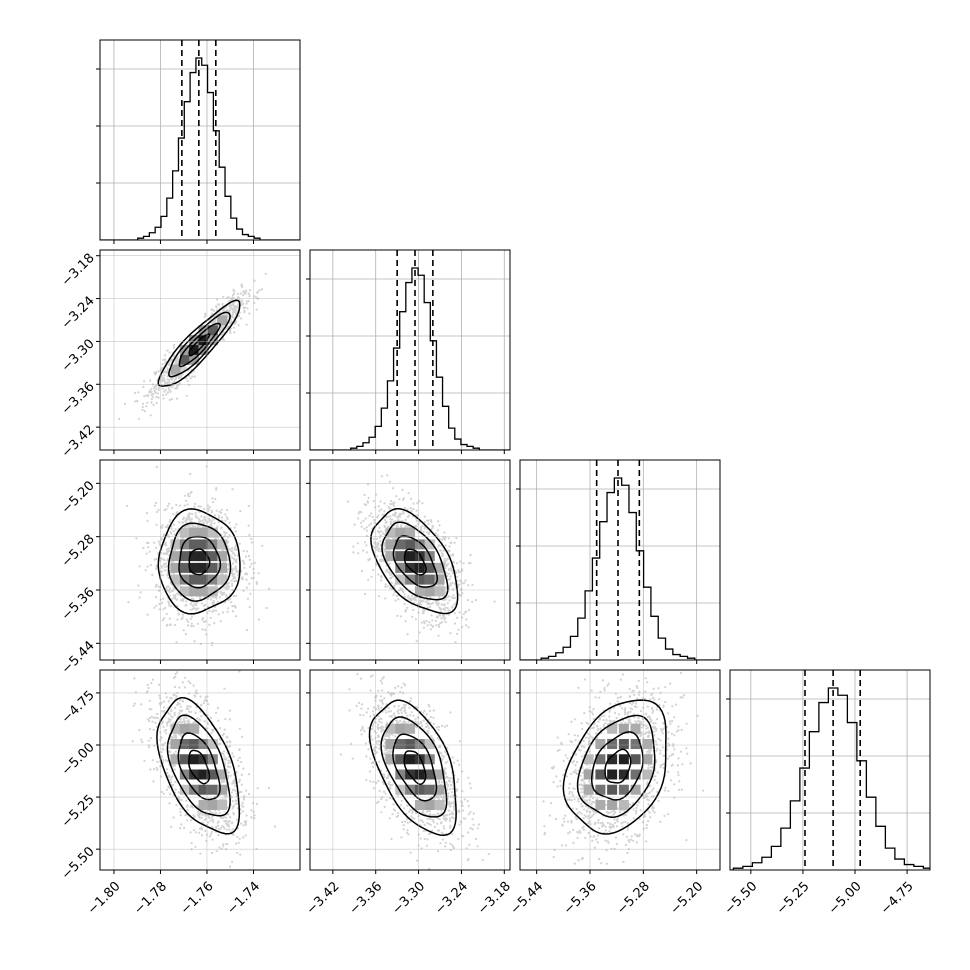 Image resolution: width=970 pixels, height=970 pixels. I want to click on y-tick-label: −5.25, so click(78, 811).